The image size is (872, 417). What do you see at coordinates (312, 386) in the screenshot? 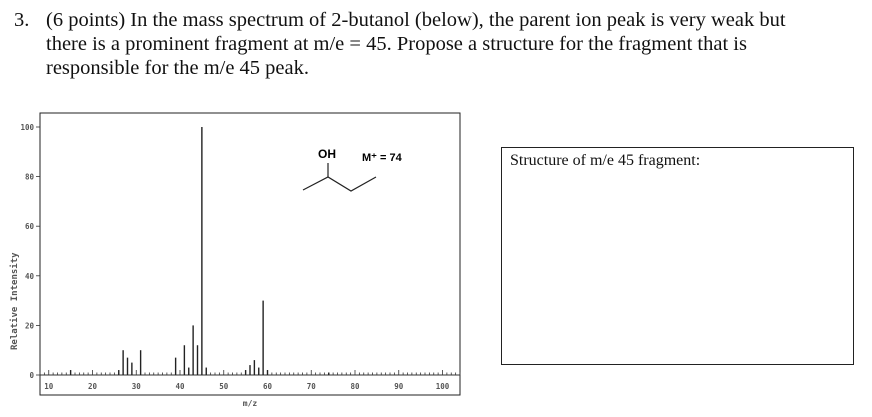
I see `x-tick-label: 70` at bounding box center [312, 386].